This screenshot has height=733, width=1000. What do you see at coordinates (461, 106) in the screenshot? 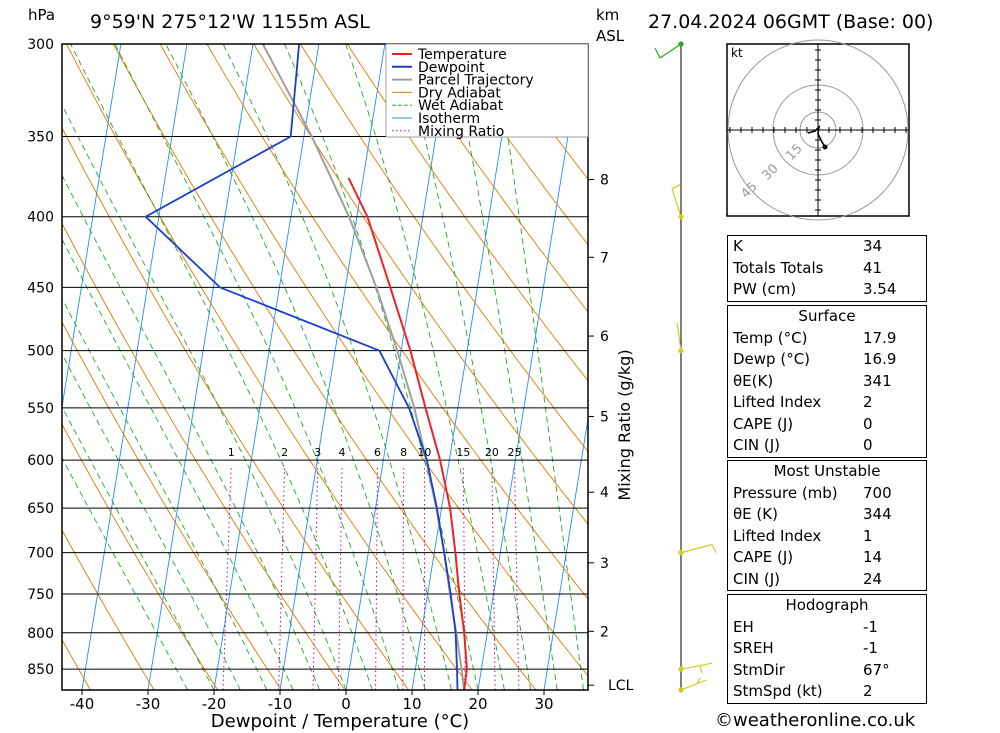
I see `legend-entry: Wet Adiabat` at bounding box center [461, 106].